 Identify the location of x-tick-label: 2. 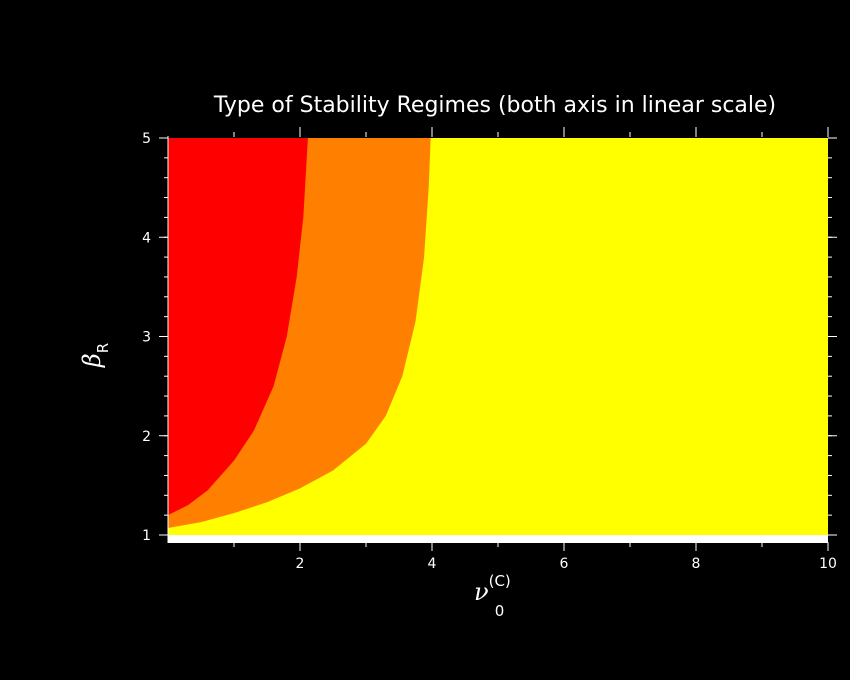
(300, 564).